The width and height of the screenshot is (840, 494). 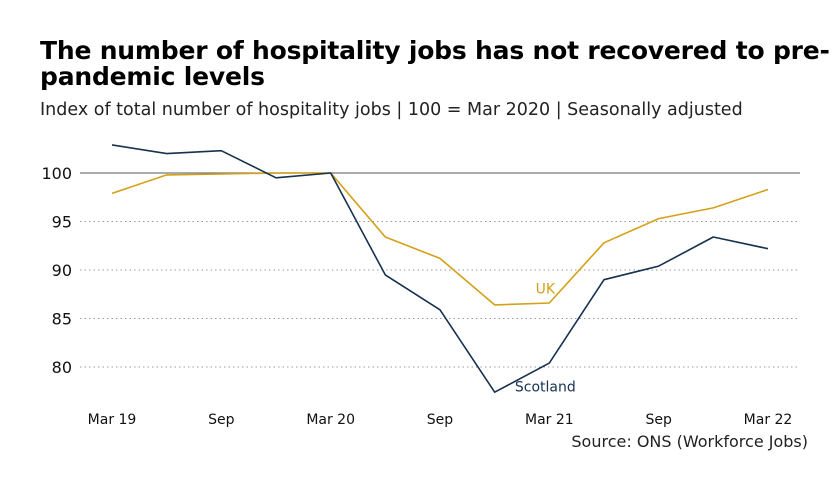 I want to click on x-tick-label: Mar 19, so click(x=112, y=420).